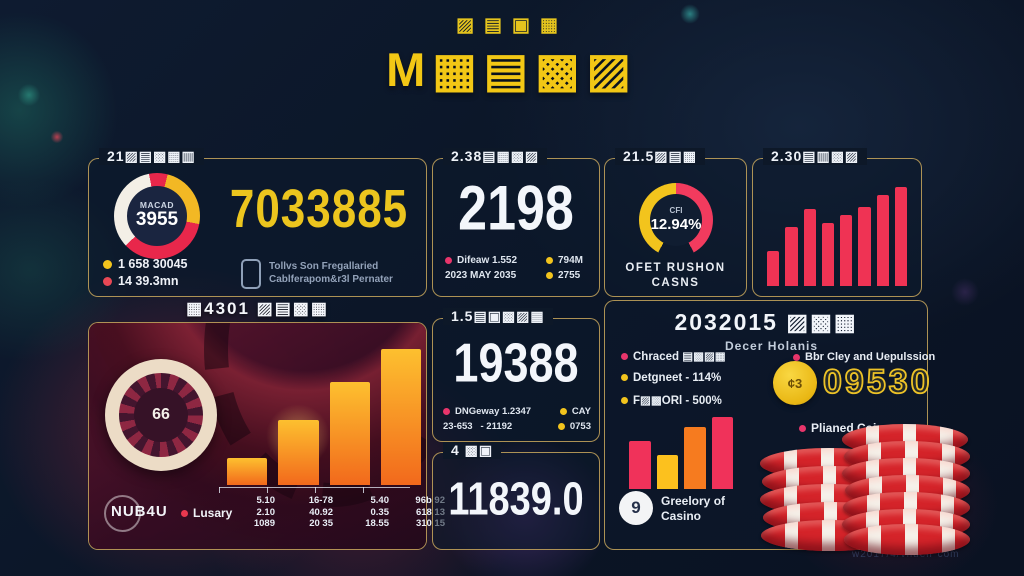 This screenshot has width=1024, height=576. I want to click on legend-row: 23-653 - 21192 0753, so click(517, 426).